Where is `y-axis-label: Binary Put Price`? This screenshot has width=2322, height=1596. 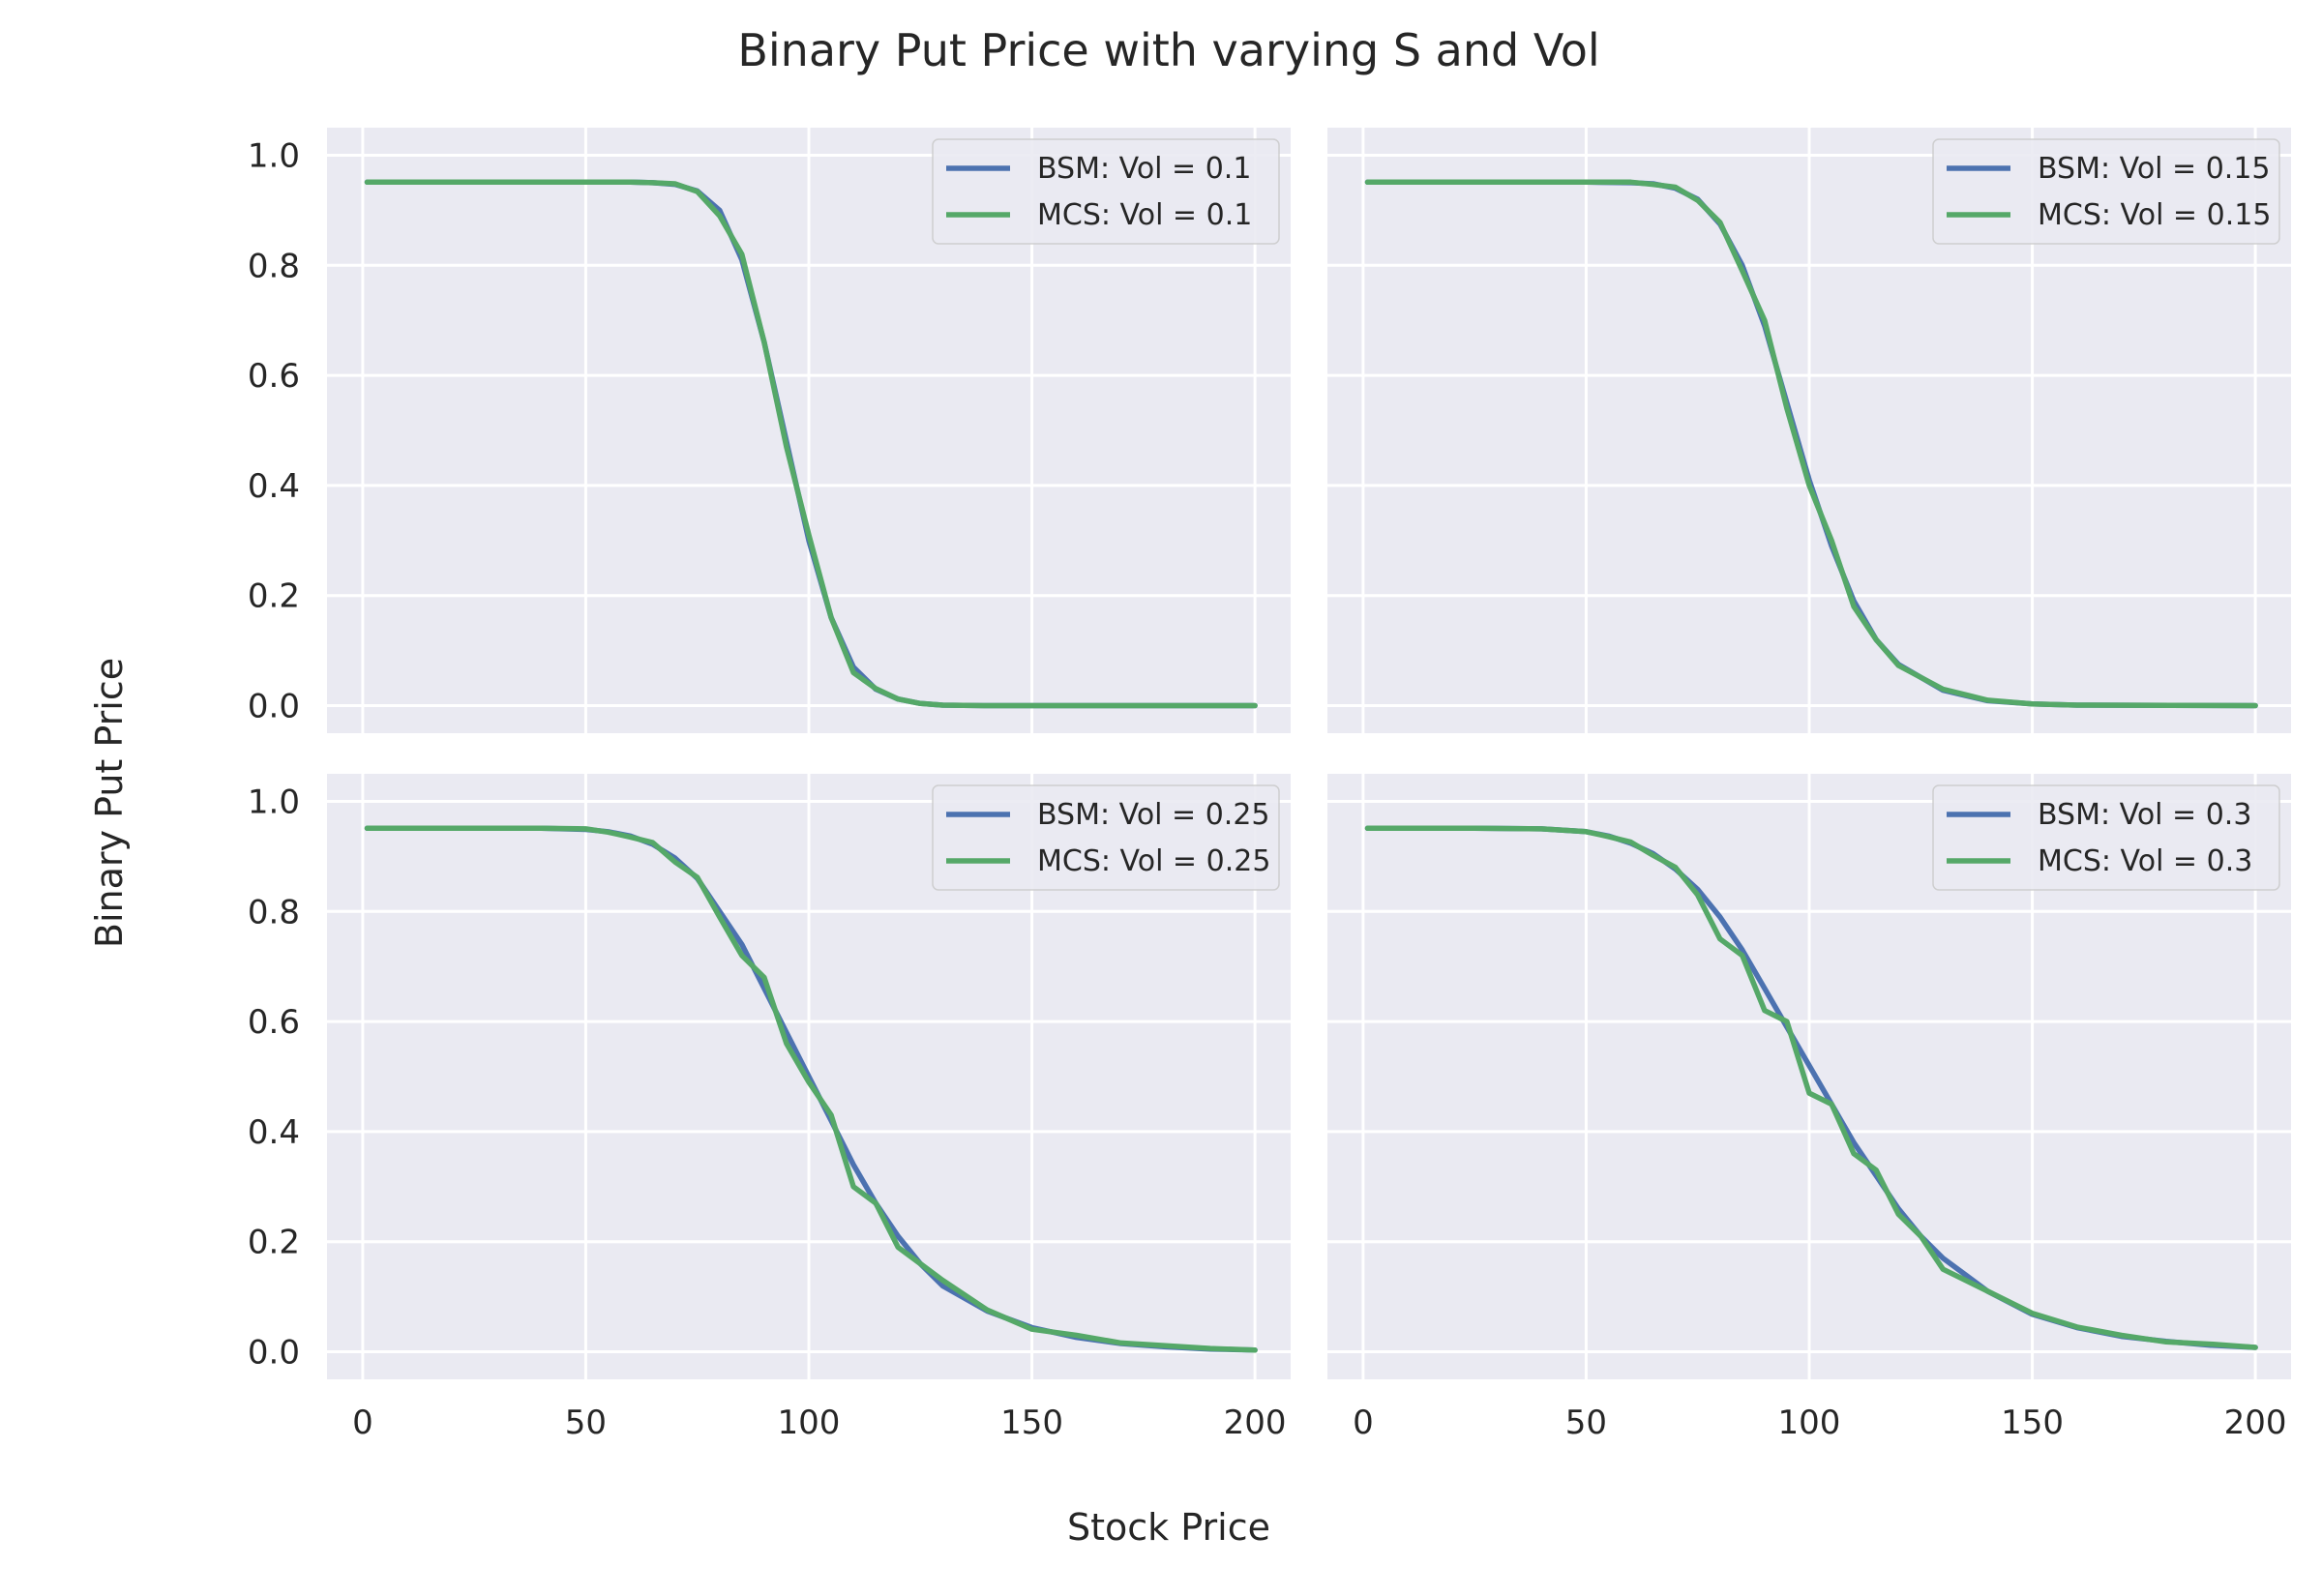
y-axis-label: Binary Put Price is located at coordinates (109, 803).